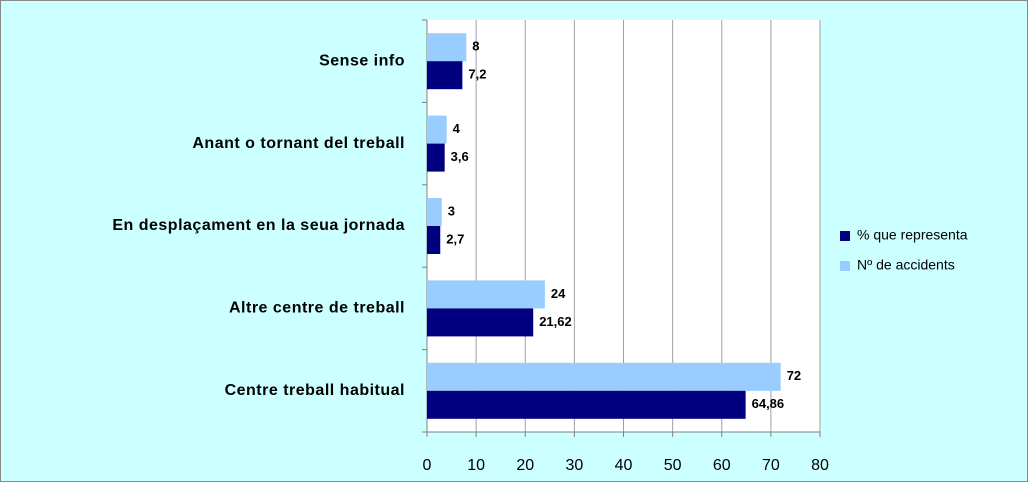 The width and height of the screenshot is (1028, 482). Describe the element at coordinates (298, 143) in the screenshot. I see `y-tick-label: Anant o tornant del treball` at that location.